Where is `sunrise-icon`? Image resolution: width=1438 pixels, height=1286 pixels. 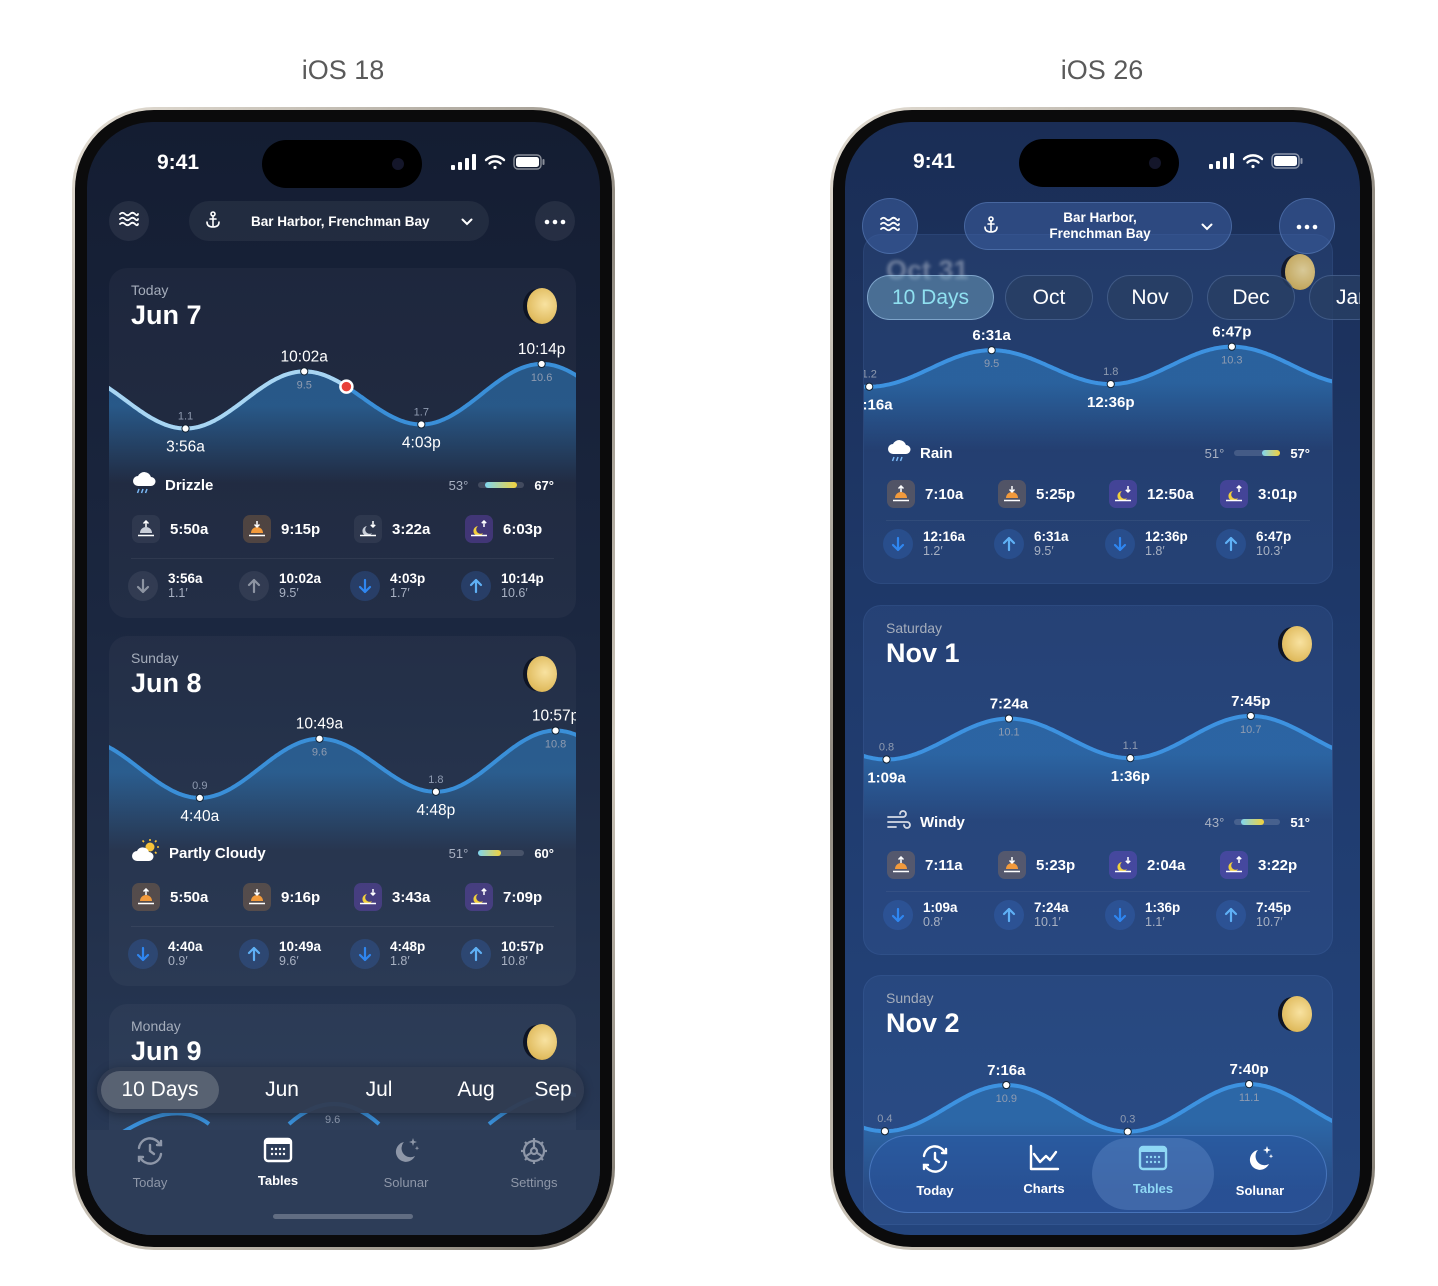 sunrise-icon is located at coordinates (901, 865).